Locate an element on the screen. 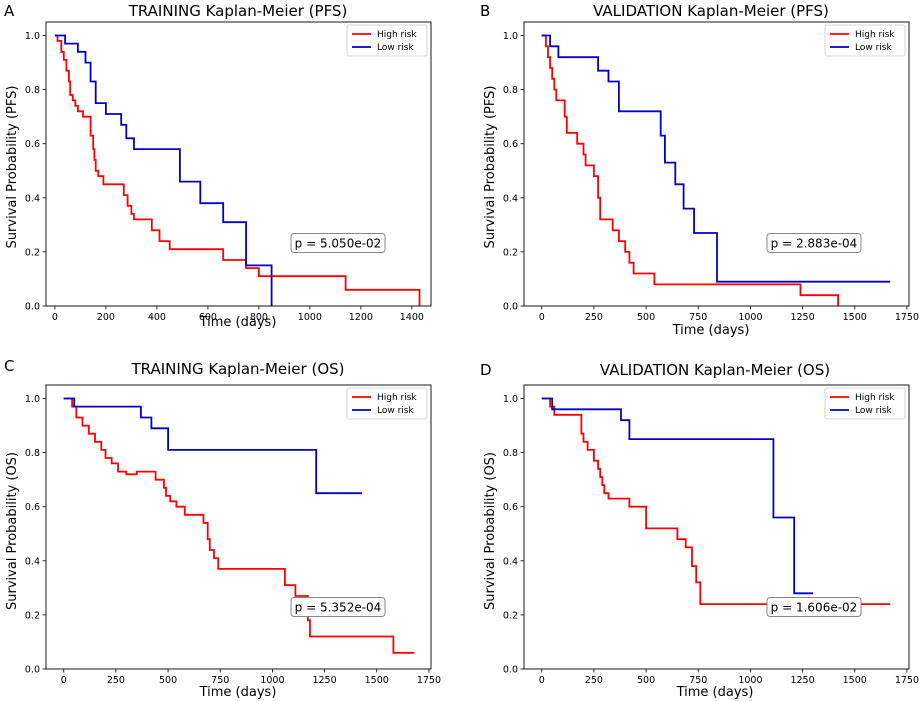 This screenshot has width=920, height=701. p-value-label: p = 5.050e-02 is located at coordinates (338, 243).